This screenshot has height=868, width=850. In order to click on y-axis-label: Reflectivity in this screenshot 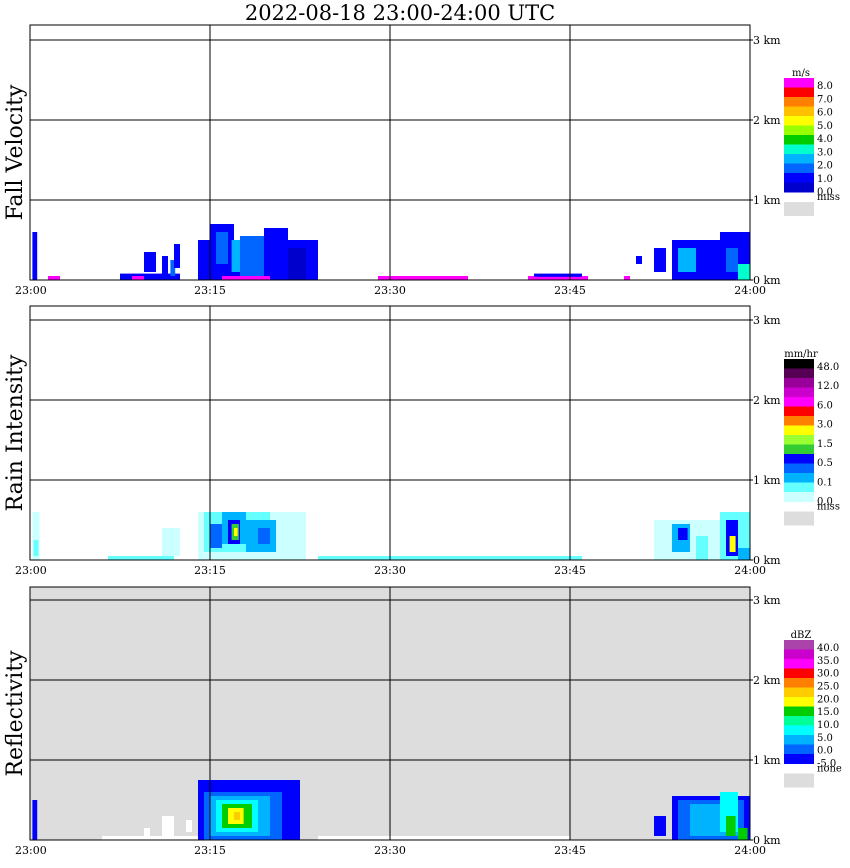, I will do `click(15, 713)`.